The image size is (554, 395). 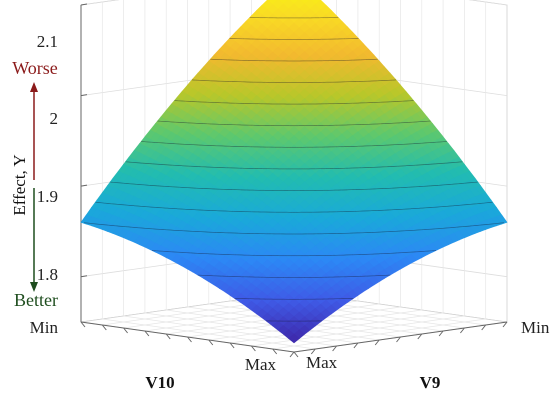 I want to click on x-axis: Max Min V9, so click(x=428, y=355).